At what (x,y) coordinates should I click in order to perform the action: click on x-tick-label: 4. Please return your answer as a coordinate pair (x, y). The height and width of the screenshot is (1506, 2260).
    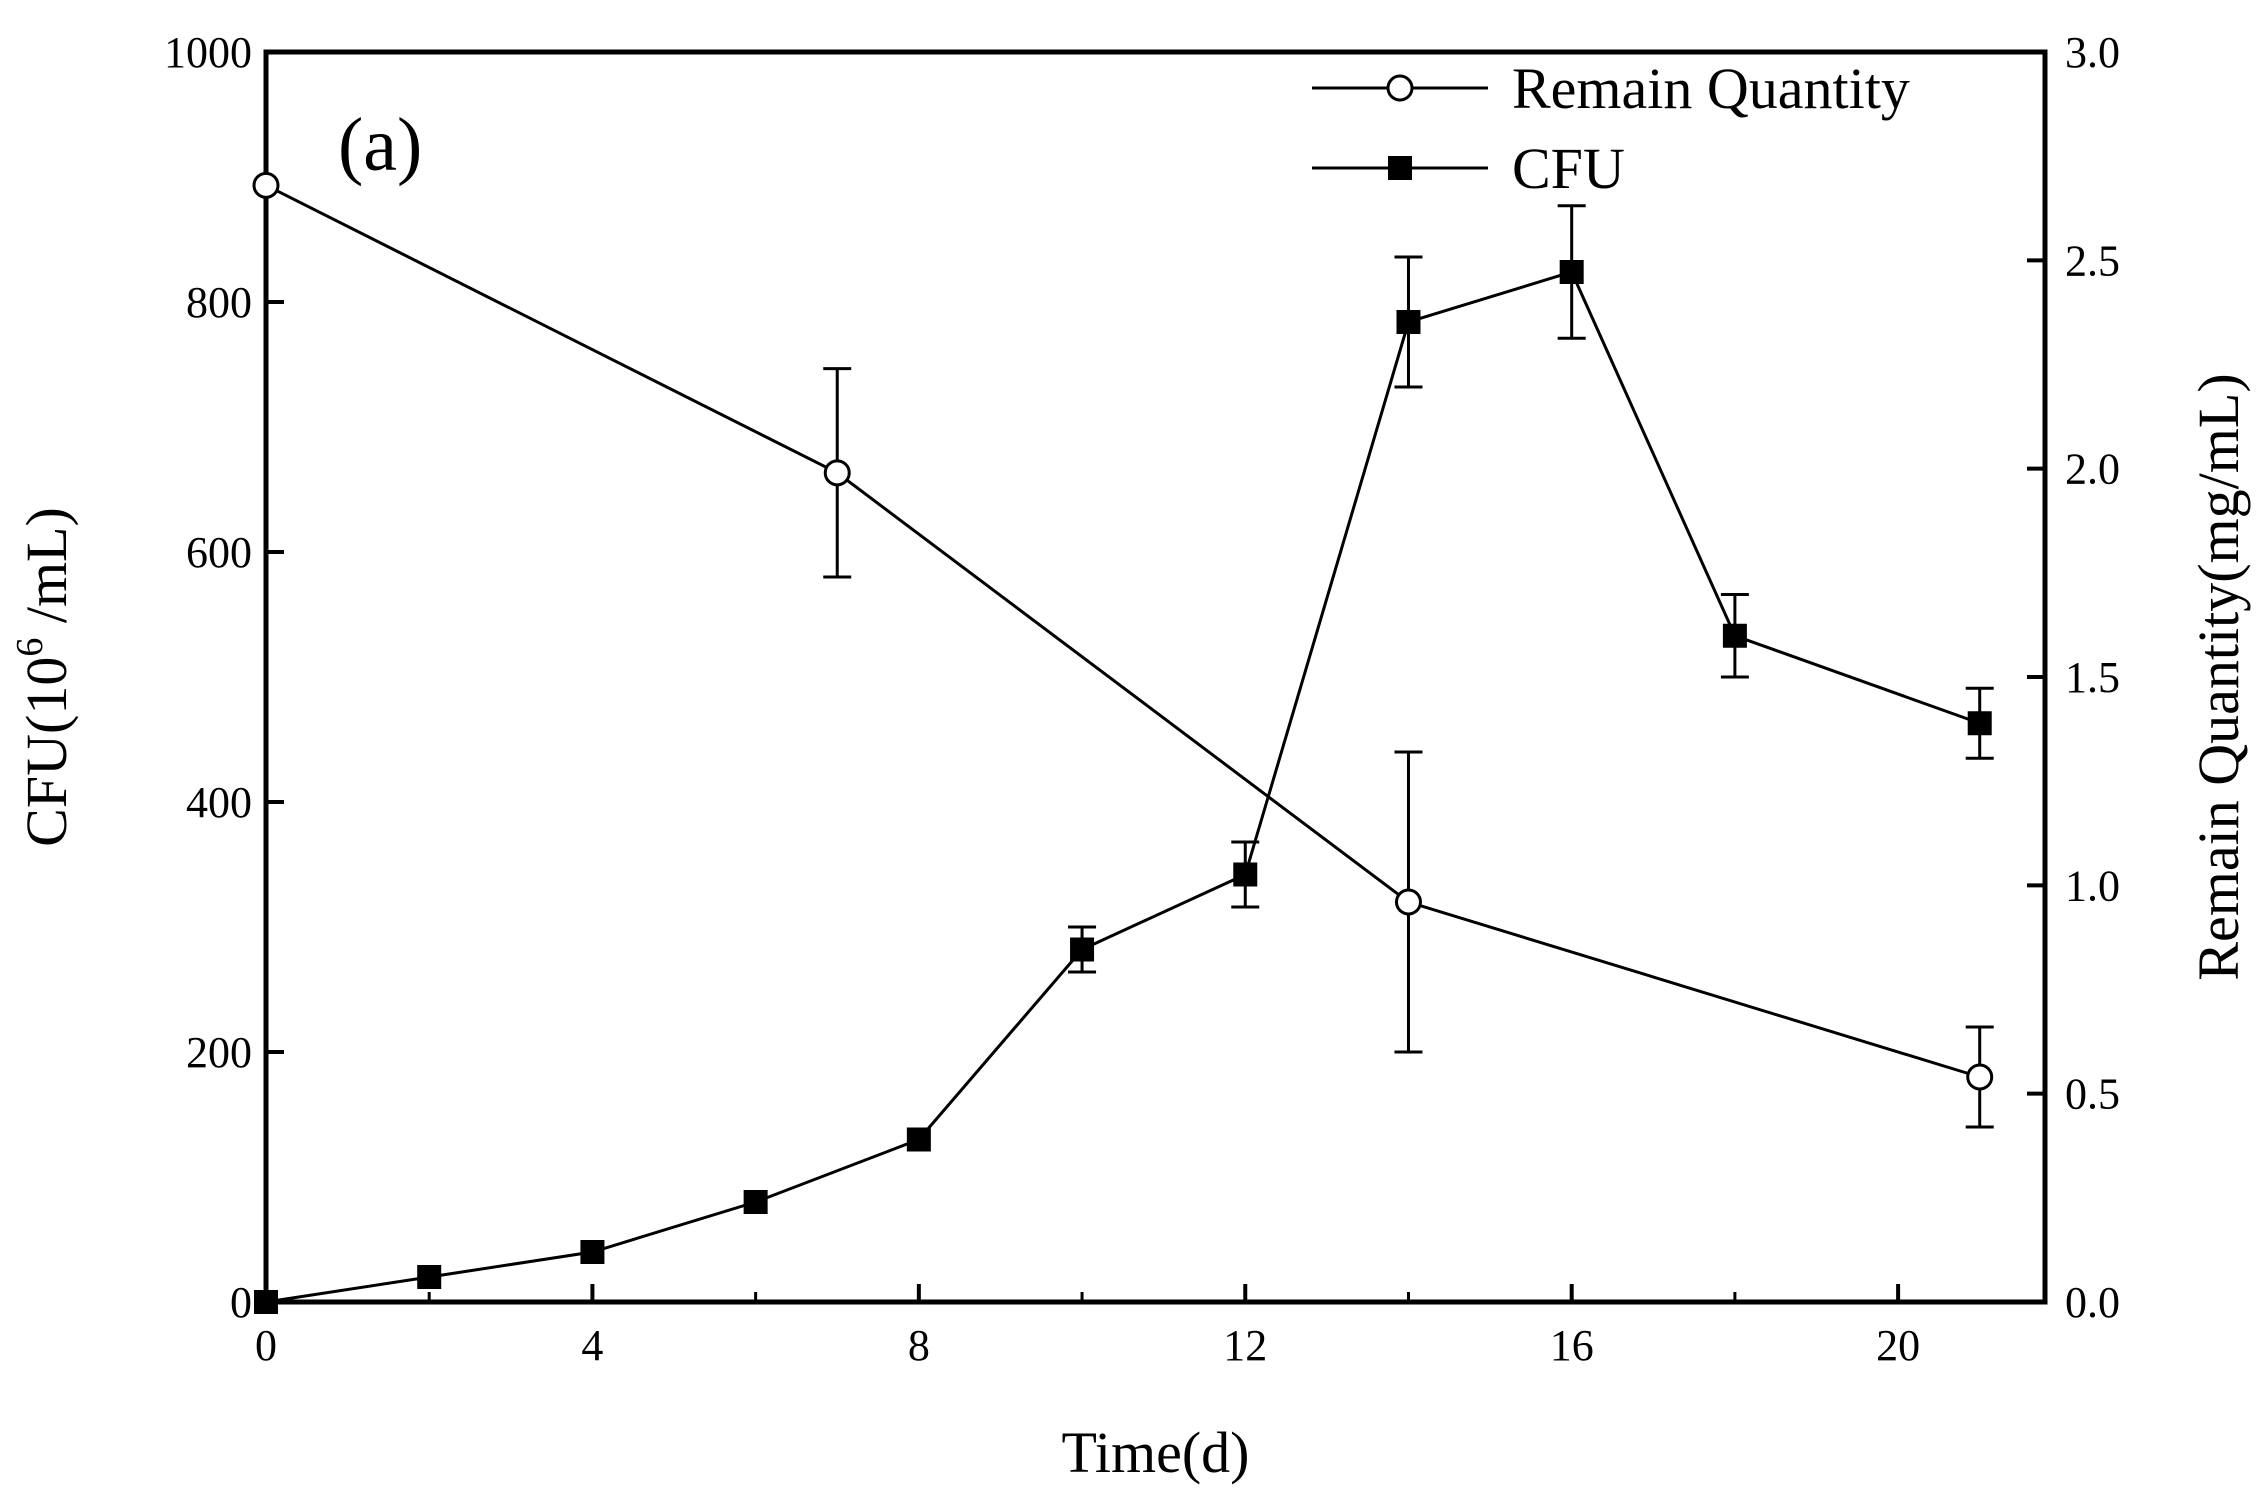
    Looking at the image, I should click on (592, 1345).